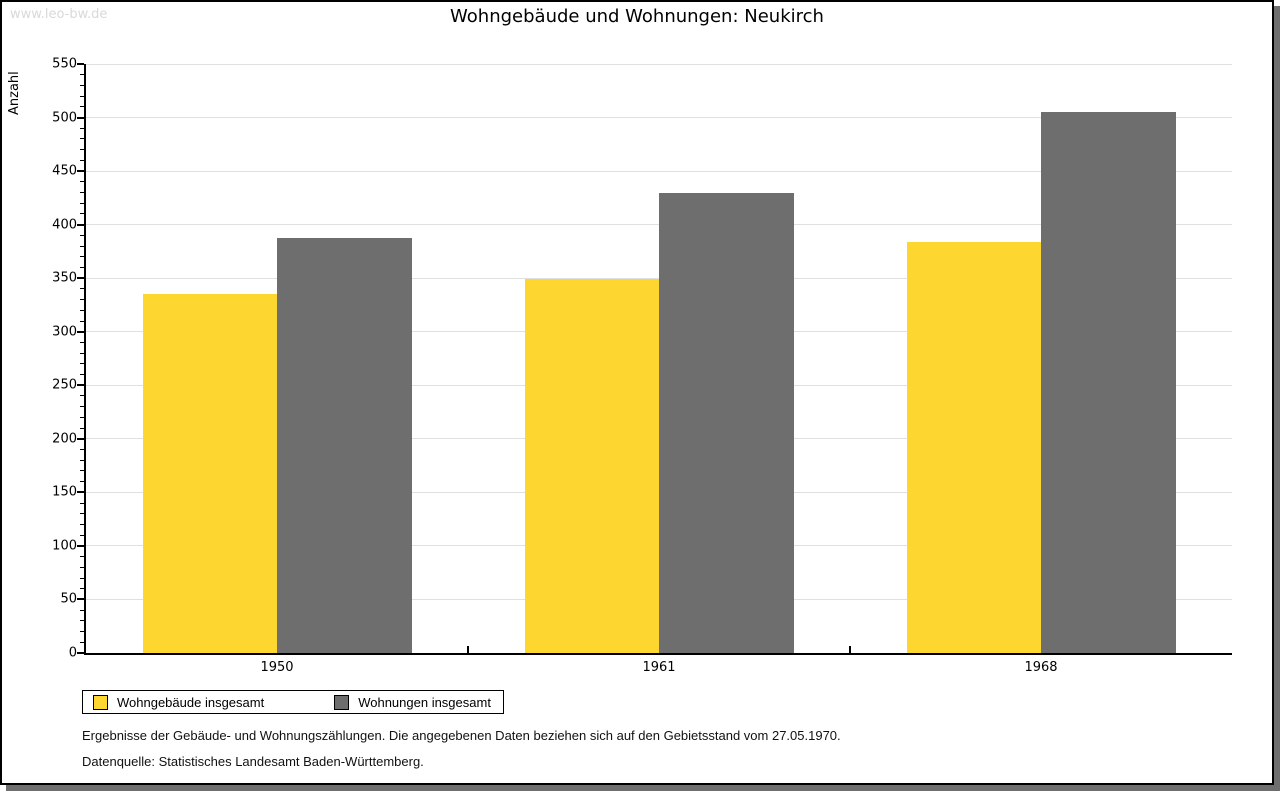 This screenshot has width=1280, height=791. Describe the element at coordinates (64, 439) in the screenshot. I see `y-tick-label: 200` at that location.